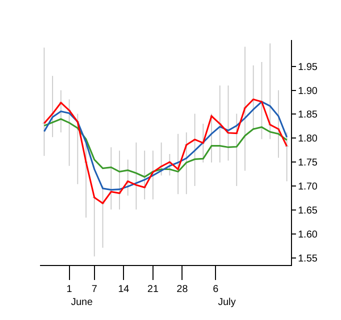  Describe the element at coordinates (95, 289) in the screenshot. I see `x-tick-label: 7` at that location.